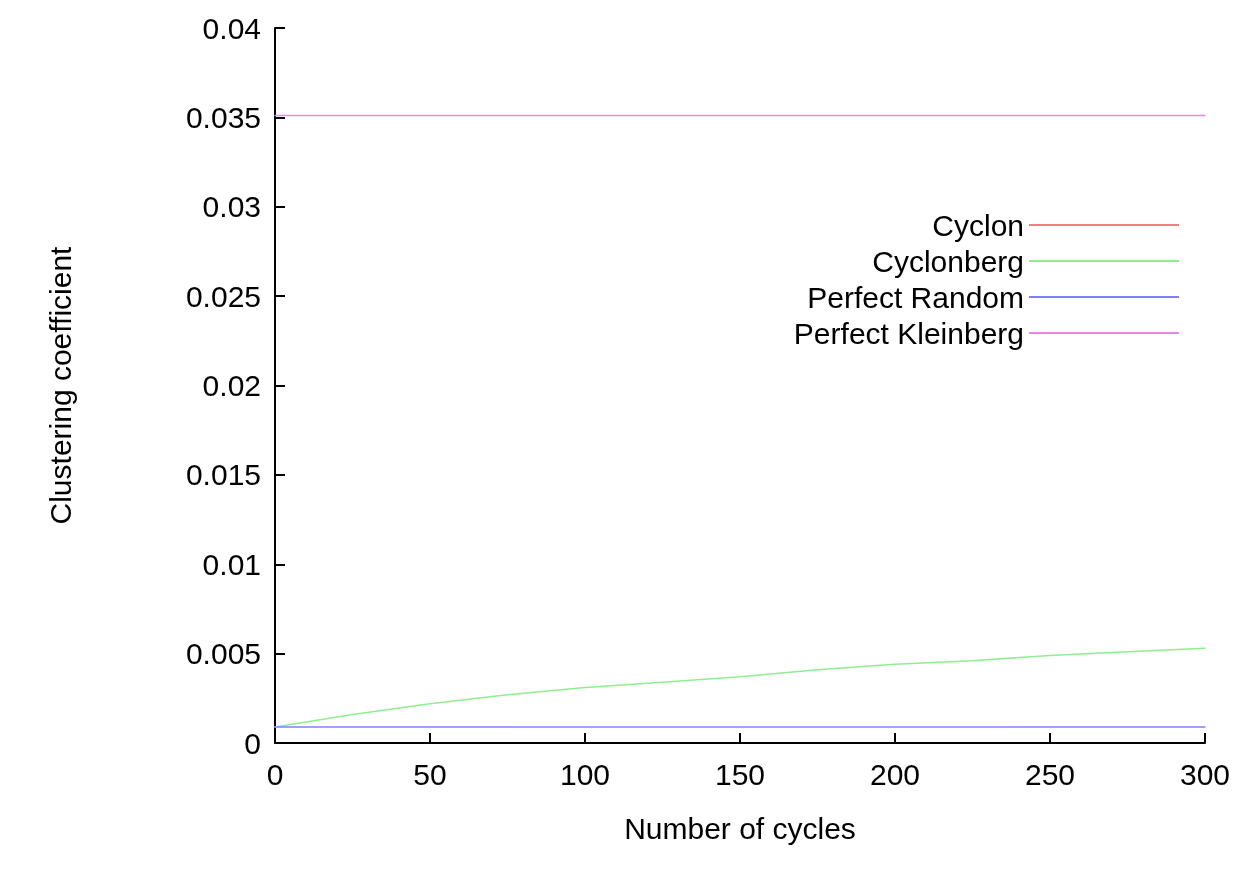 This screenshot has width=1254, height=882. Describe the element at coordinates (908, 333) in the screenshot. I see `legend-label: Perfect Kleinberg` at that location.